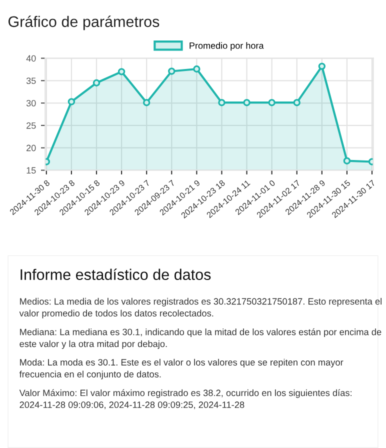  I want to click on y-tick-label: 40, so click(31, 58).